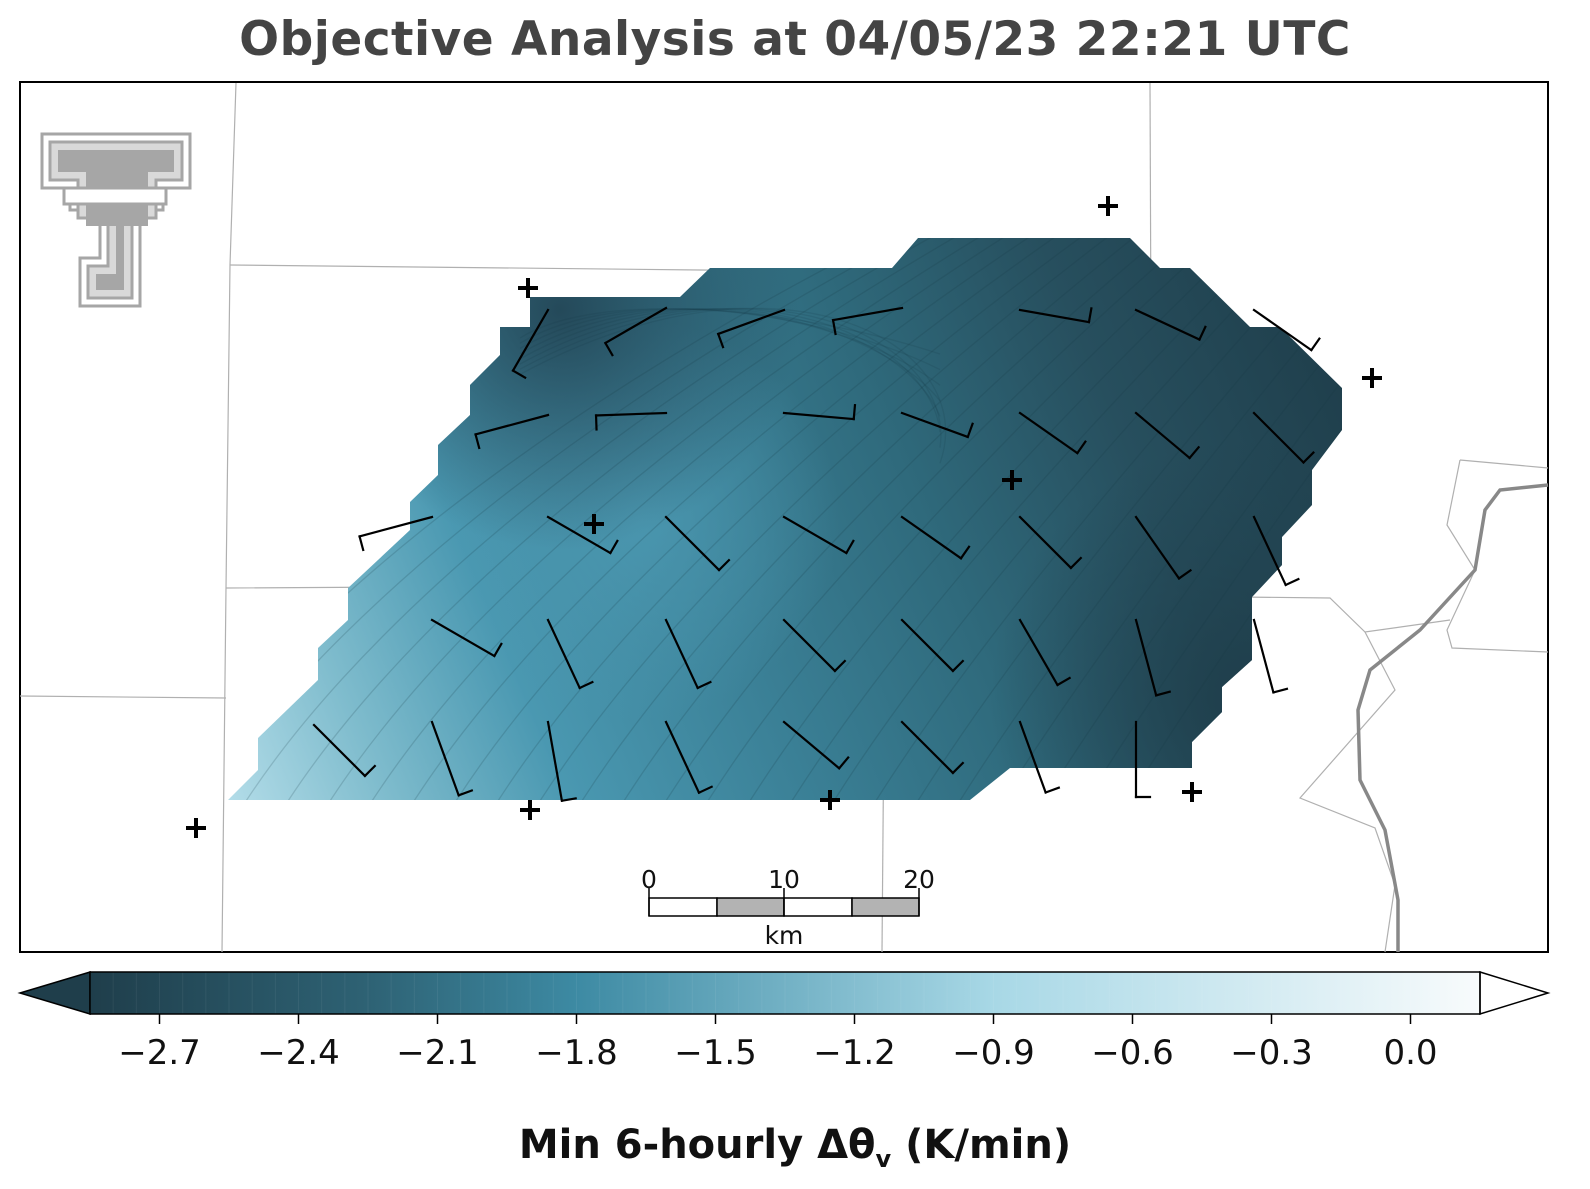 Image resolution: width=1590 pixels, height=1189 pixels. Describe the element at coordinates (883, 1159) in the screenshot. I see `colorbar-label-sub: v` at that location.